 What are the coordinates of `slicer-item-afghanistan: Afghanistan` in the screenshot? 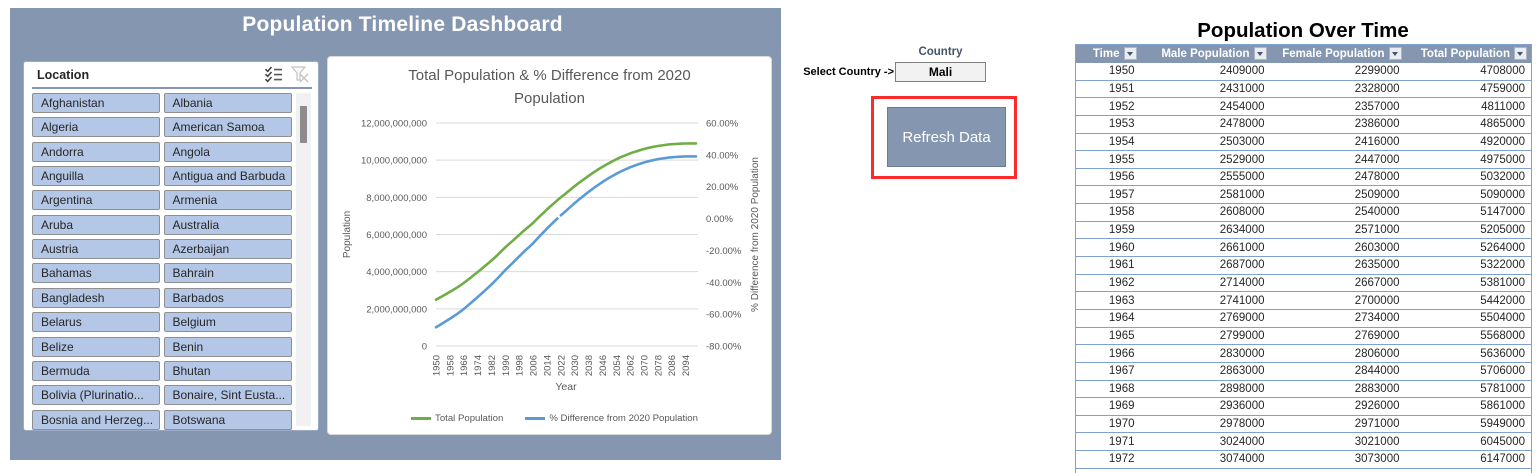 It's located at (96, 103).